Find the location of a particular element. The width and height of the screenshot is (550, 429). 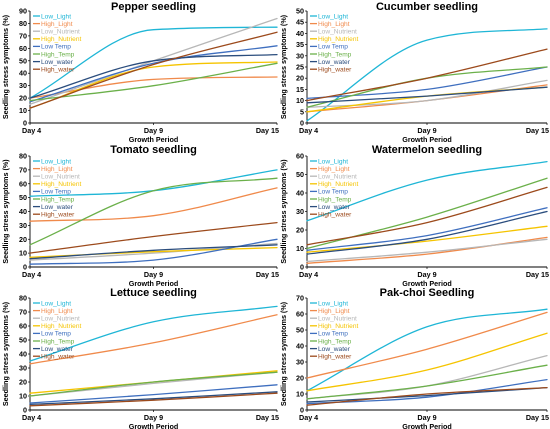

chart-title: Cucumber seedling is located at coordinates (427, 7).